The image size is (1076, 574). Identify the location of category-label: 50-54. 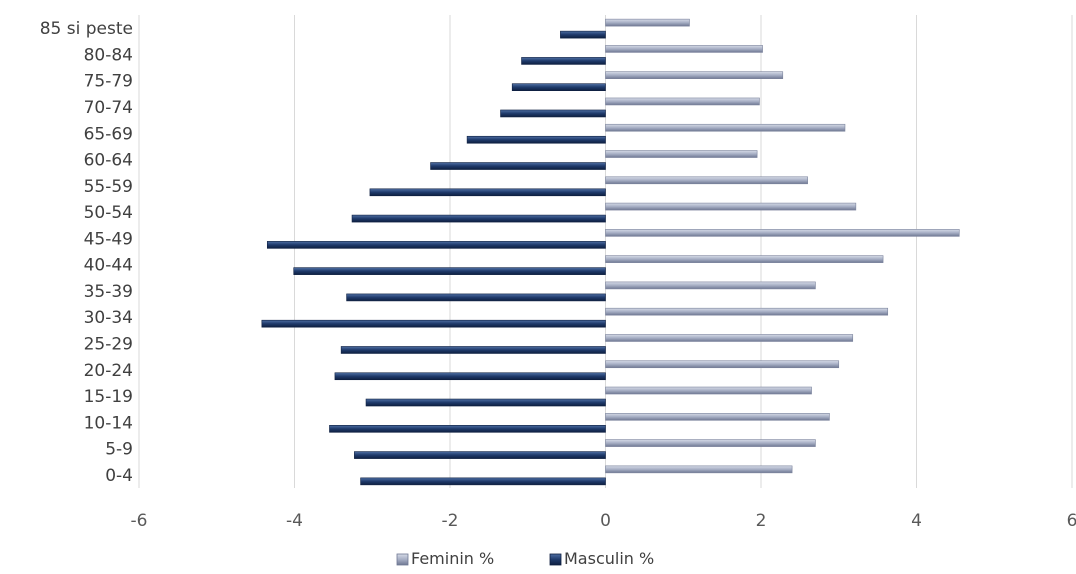
(108, 213).